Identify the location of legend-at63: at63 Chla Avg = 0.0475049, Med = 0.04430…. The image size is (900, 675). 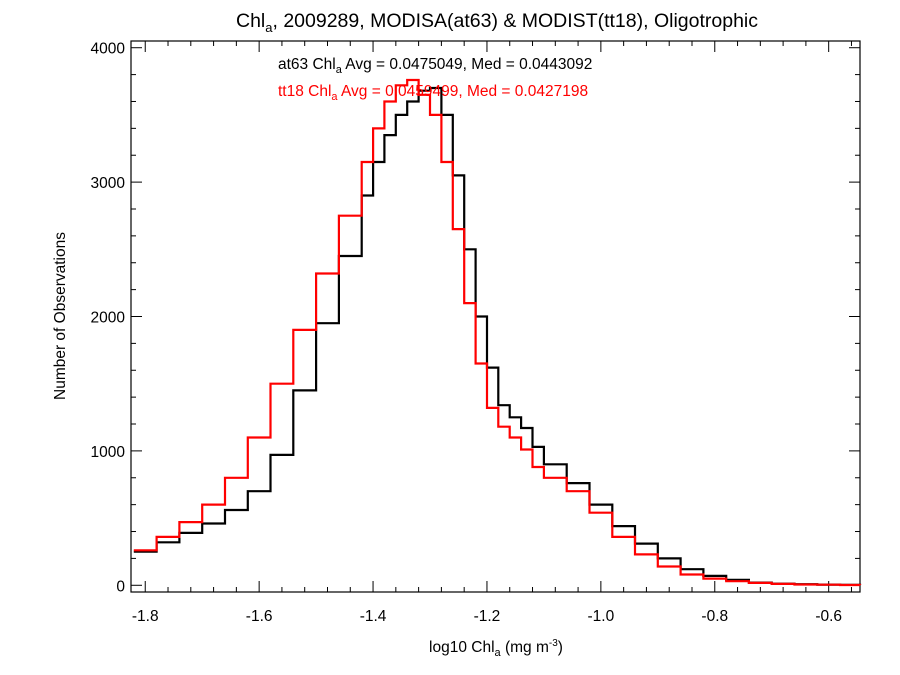
(435, 66).